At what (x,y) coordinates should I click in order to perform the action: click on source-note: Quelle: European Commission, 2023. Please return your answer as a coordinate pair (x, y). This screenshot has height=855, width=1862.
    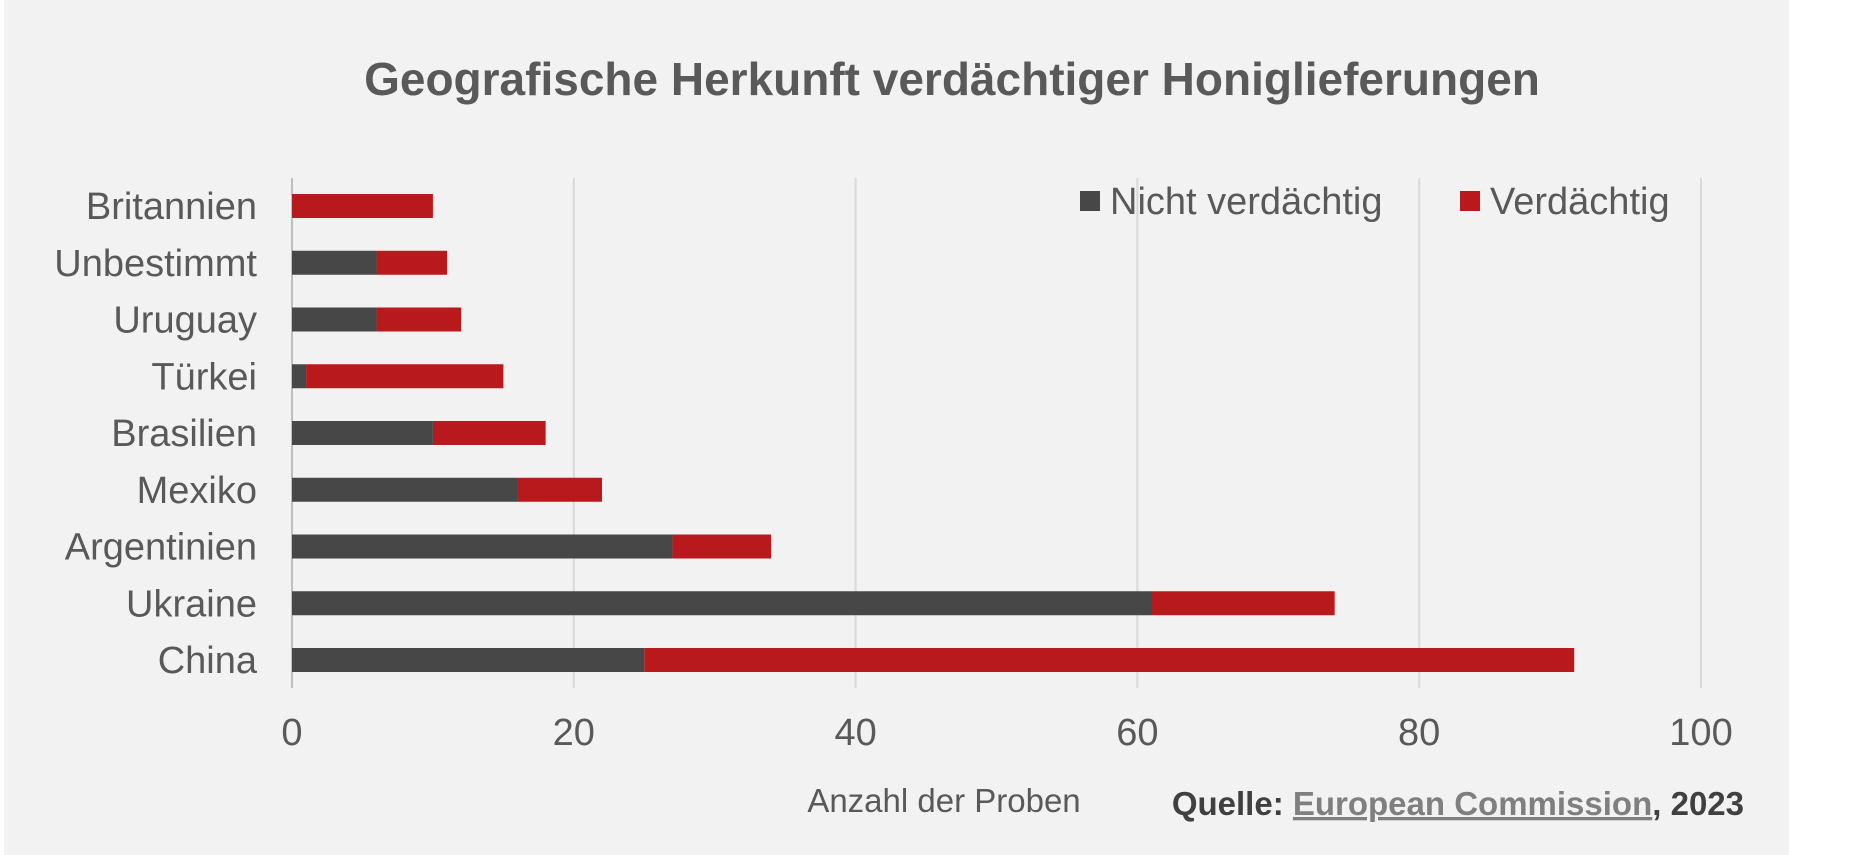
    Looking at the image, I should click on (1458, 803).